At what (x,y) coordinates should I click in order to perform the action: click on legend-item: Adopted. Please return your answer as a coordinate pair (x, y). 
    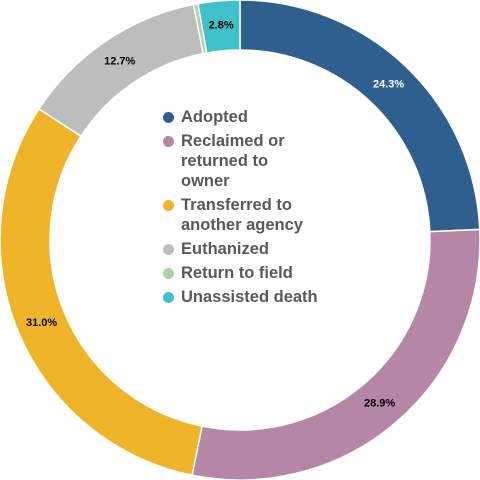
    Looking at the image, I should click on (263, 117).